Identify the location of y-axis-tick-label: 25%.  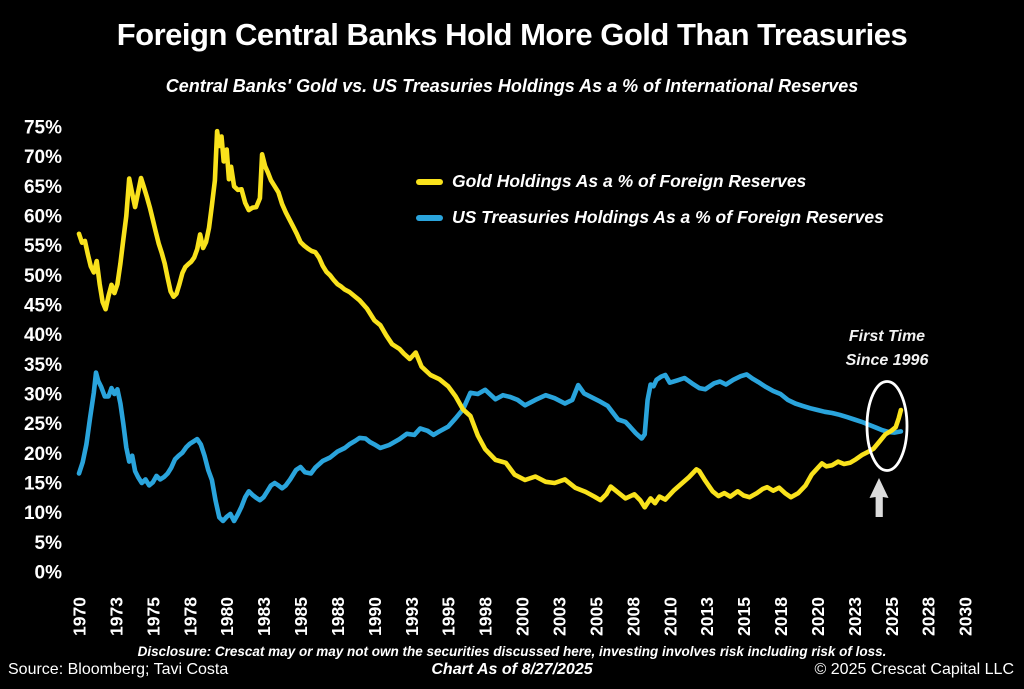
(43, 424).